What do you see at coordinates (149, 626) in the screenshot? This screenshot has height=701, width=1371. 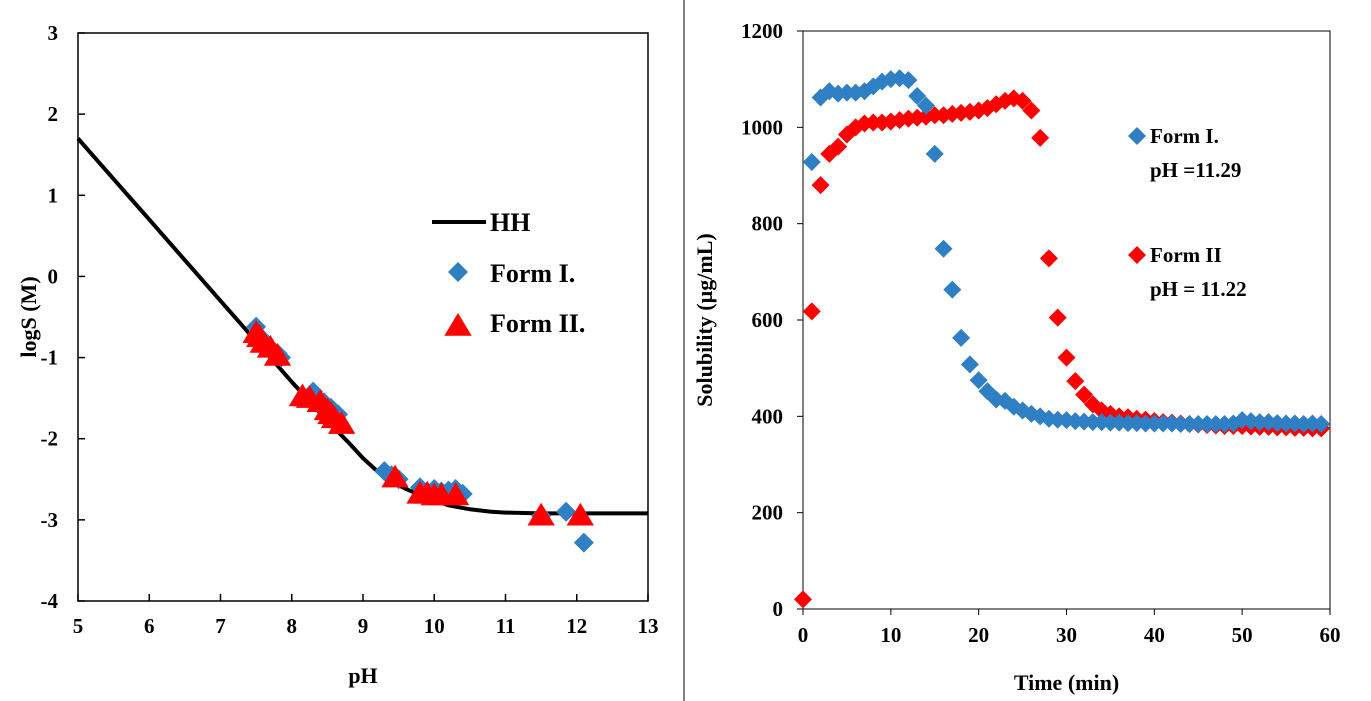 I see `x-tick-label: 6` at bounding box center [149, 626].